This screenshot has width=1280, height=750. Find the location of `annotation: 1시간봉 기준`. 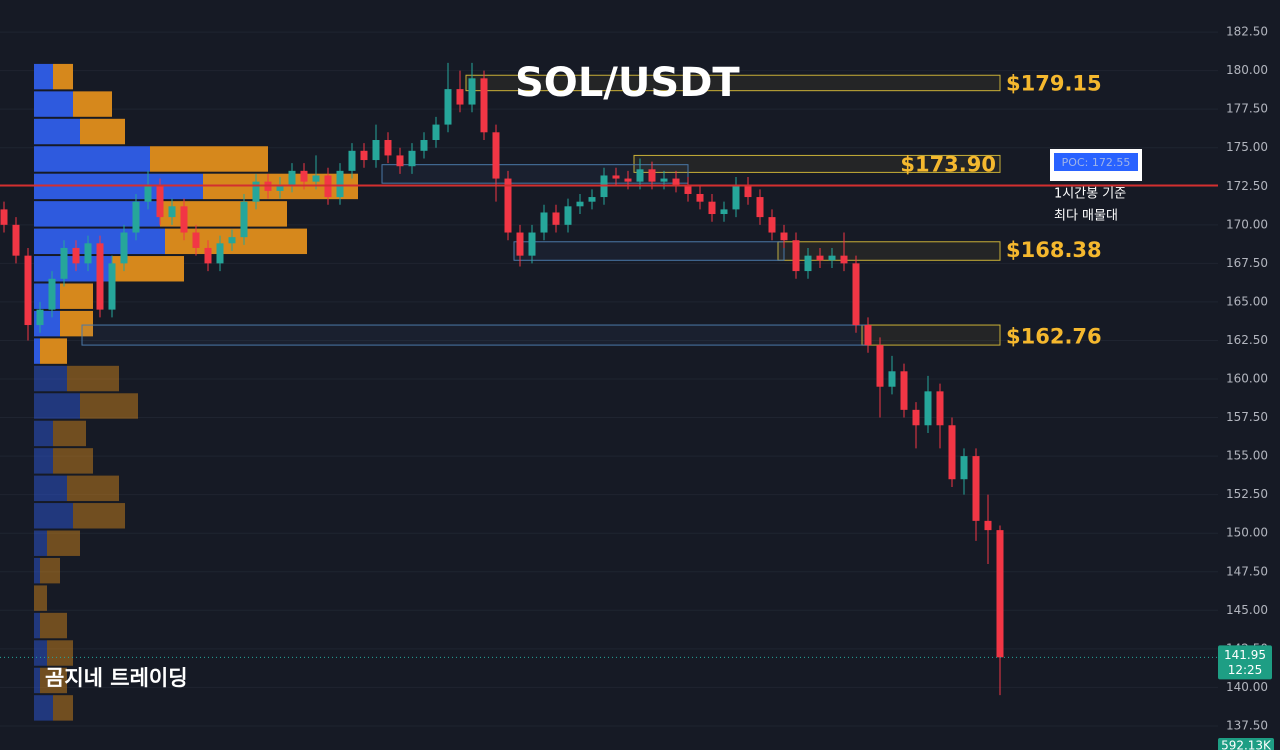

annotation: 1시간봉 기준 is located at coordinates (1090, 194).